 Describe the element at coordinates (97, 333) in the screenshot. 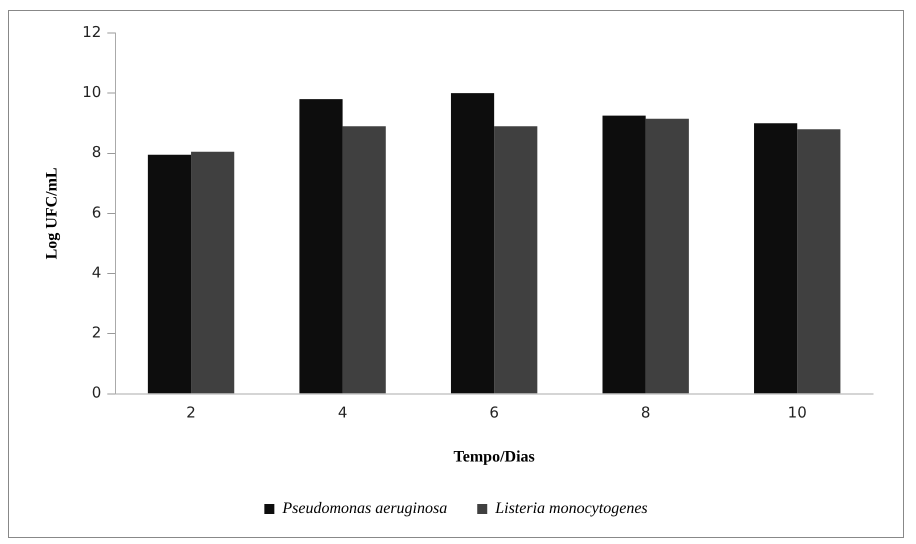

I see `y-tick-label: 2` at that location.